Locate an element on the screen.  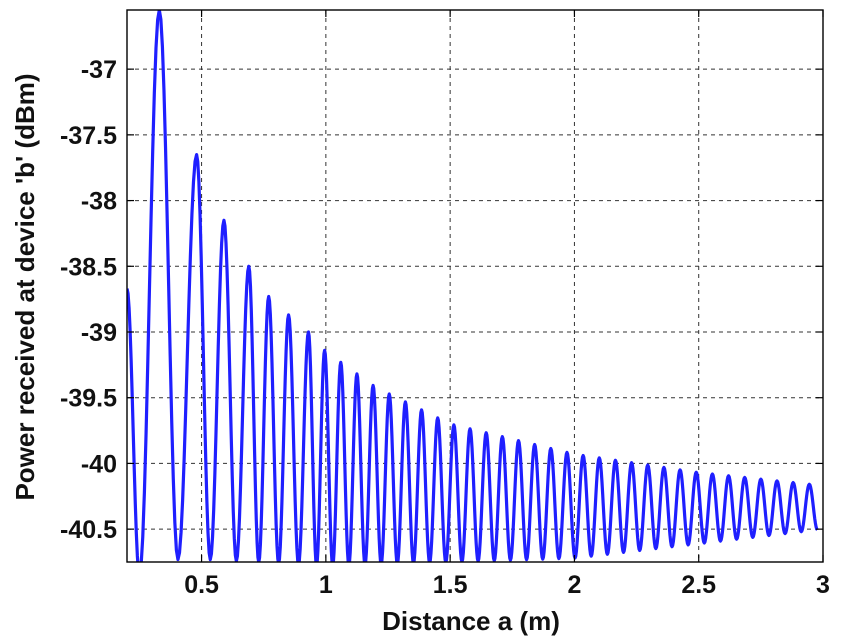
y-tick-label: -38 is located at coordinates (99, 202).